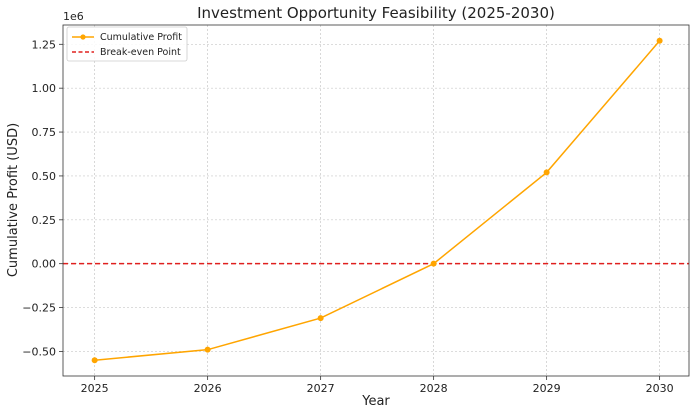 The image size is (692, 411). What do you see at coordinates (95, 388) in the screenshot?
I see `x-tick-label: 2025` at bounding box center [95, 388].